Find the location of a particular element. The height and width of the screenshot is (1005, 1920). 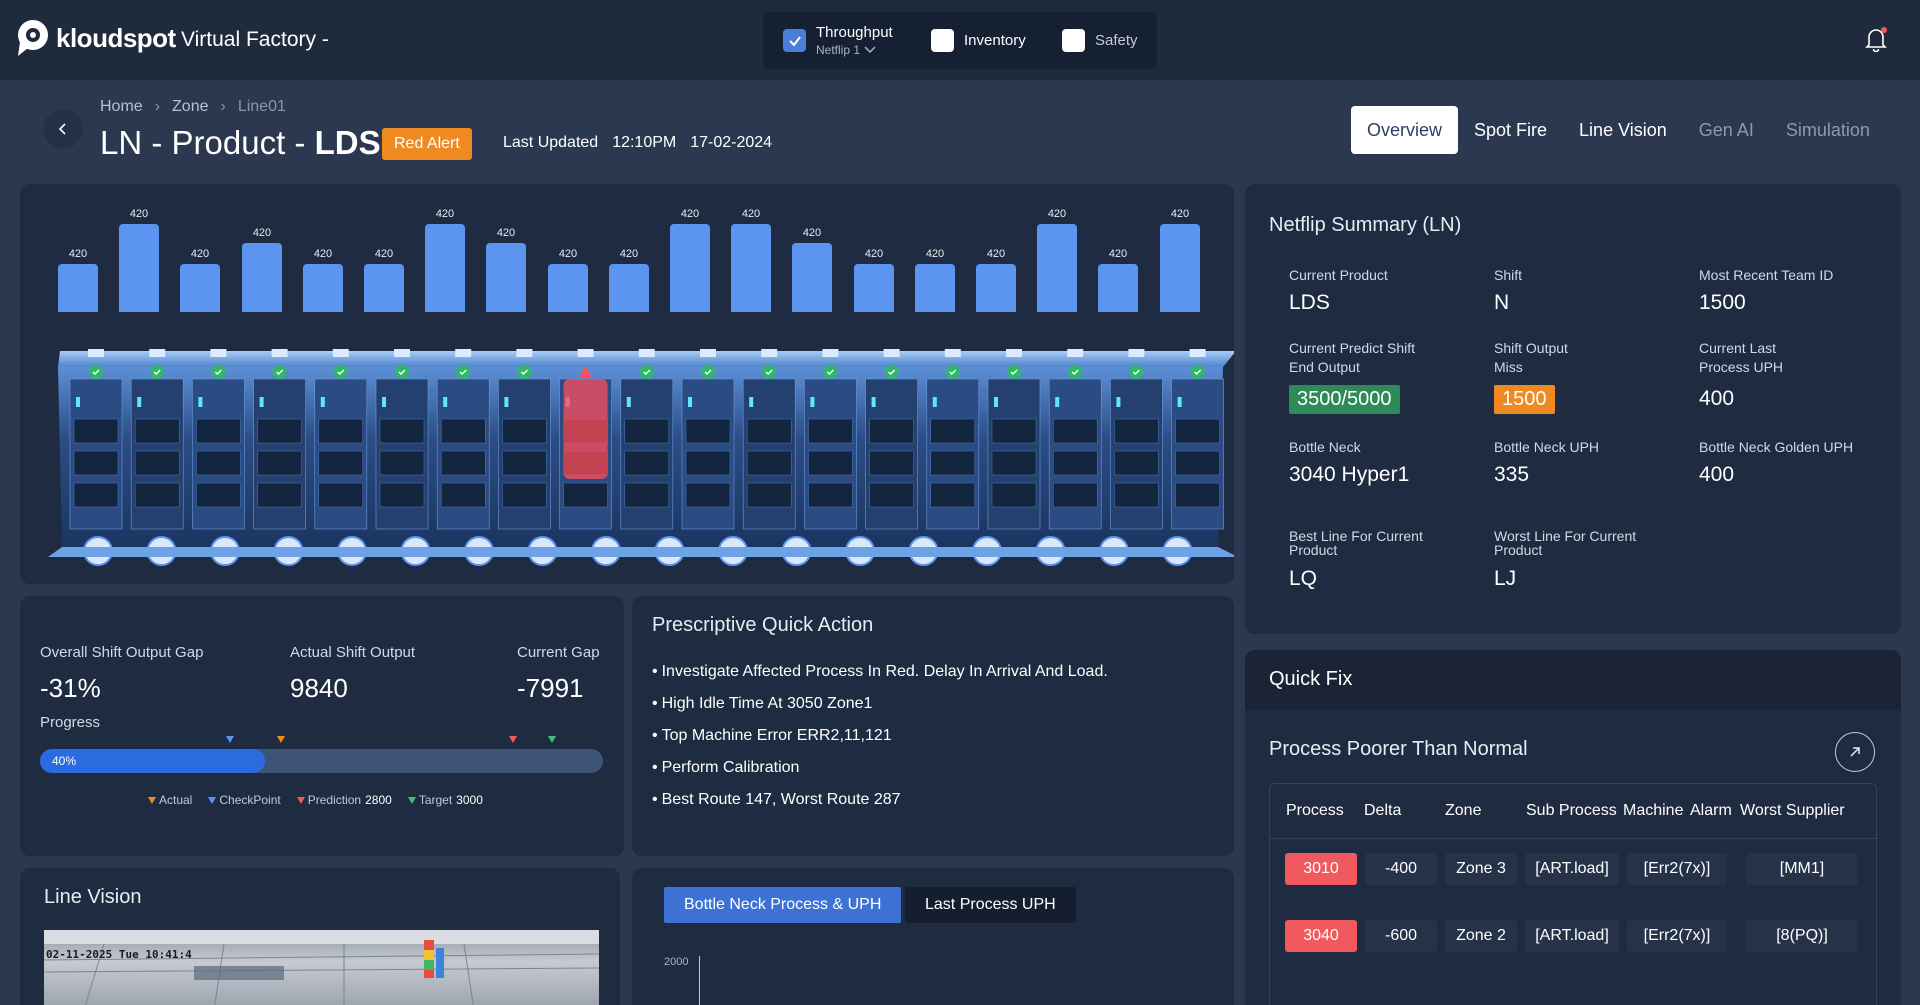

delta-cell: -600 is located at coordinates (1401, 936).